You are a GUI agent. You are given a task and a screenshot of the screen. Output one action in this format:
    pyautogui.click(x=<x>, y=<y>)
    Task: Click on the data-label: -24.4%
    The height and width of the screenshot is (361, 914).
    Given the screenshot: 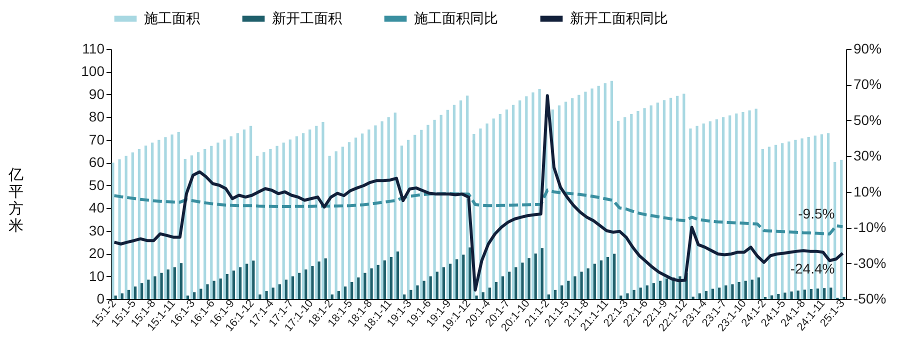 What is the action you would take?
    pyautogui.click(x=812, y=268)
    